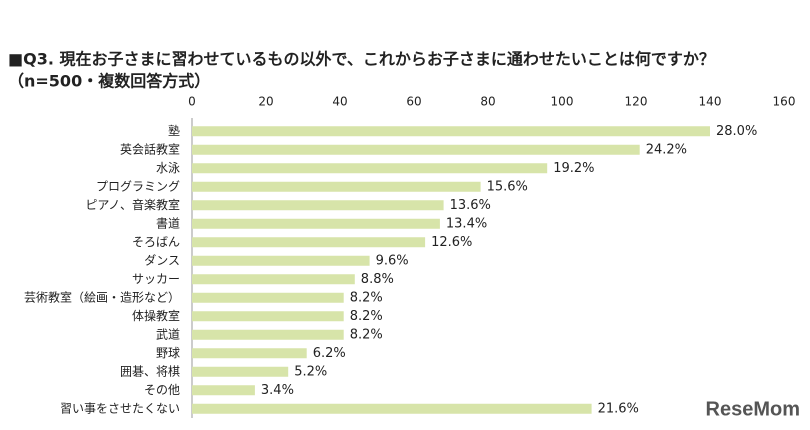 The width and height of the screenshot is (810, 430). I want to click on x-tick-label: 140, so click(710, 102).